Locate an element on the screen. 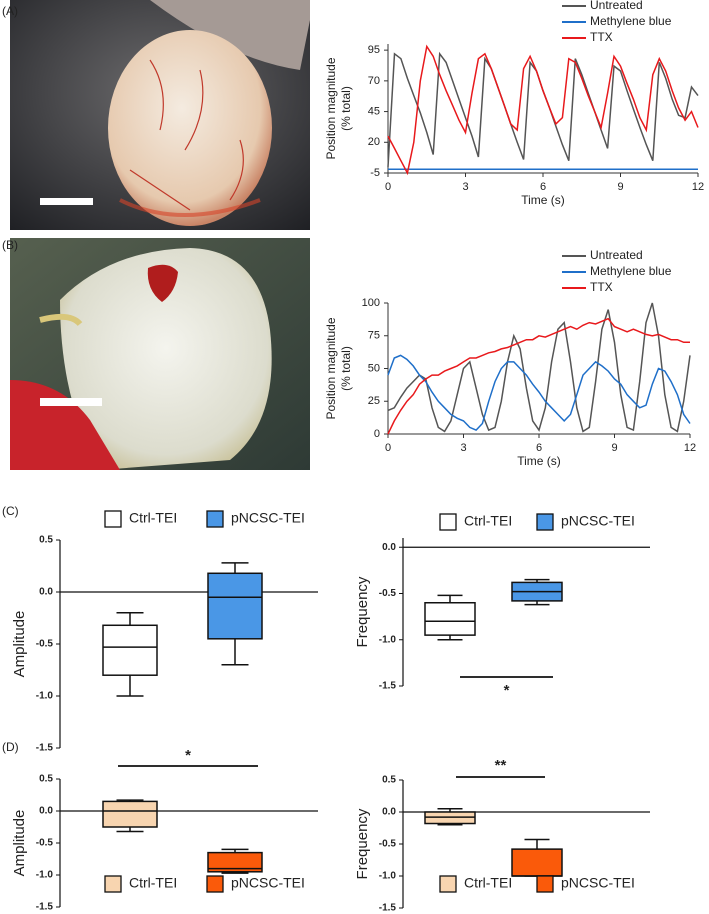 The image size is (709, 914). photo-a is located at coordinates (160, 115).